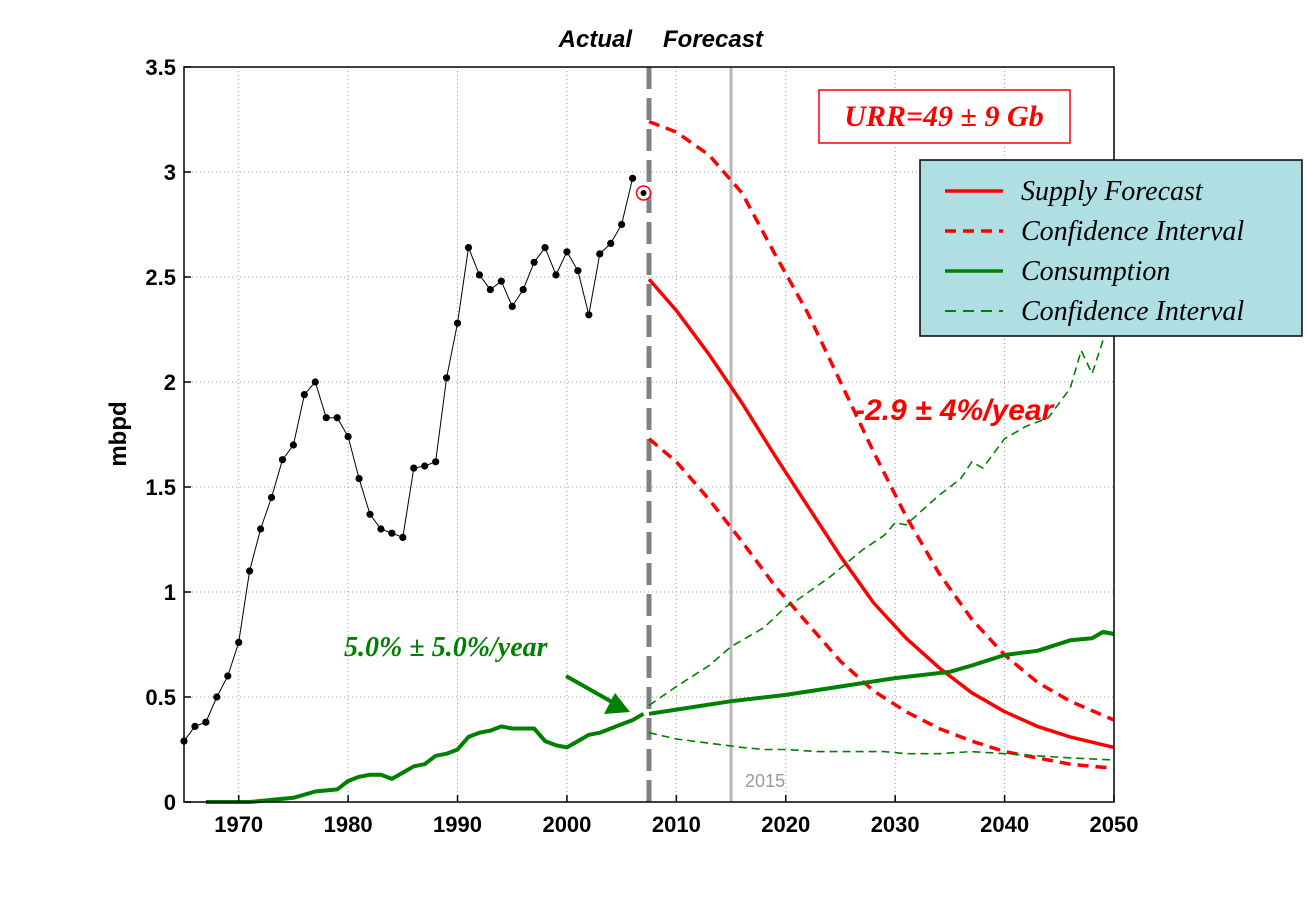 This screenshot has height=901, width=1307. I want to click on x-tick-label: 2030, so click(895, 824).